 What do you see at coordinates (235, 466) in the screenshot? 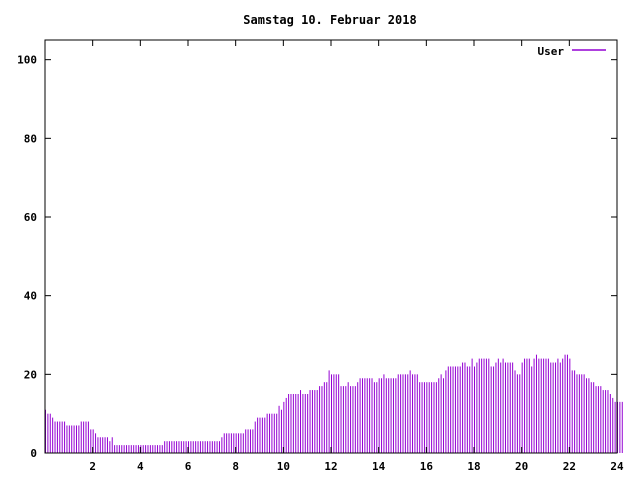
I see `x-tick-label: 8` at bounding box center [235, 466].